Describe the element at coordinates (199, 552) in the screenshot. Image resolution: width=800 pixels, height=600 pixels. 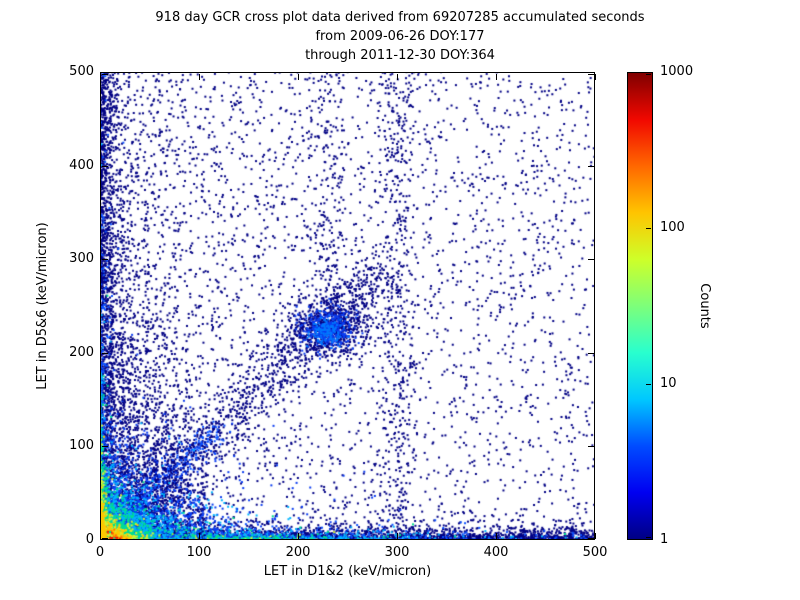
I see `x-tick-label-100: 100` at that location.